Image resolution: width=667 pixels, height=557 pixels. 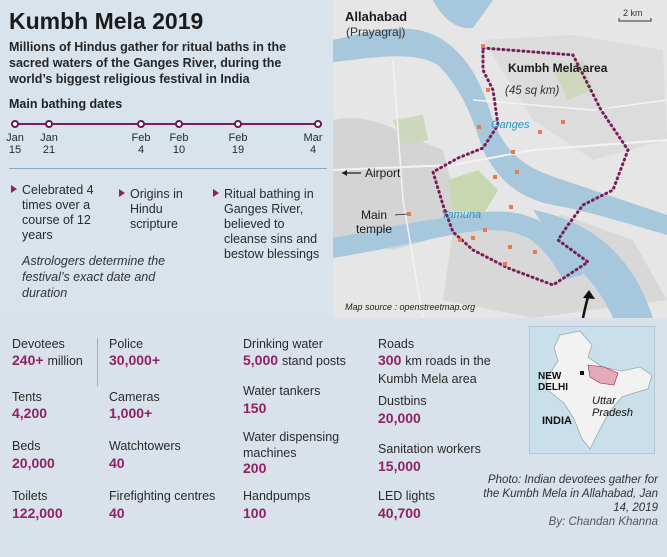 I want to click on delhi-label: NEW DELHI, so click(x=553, y=382).